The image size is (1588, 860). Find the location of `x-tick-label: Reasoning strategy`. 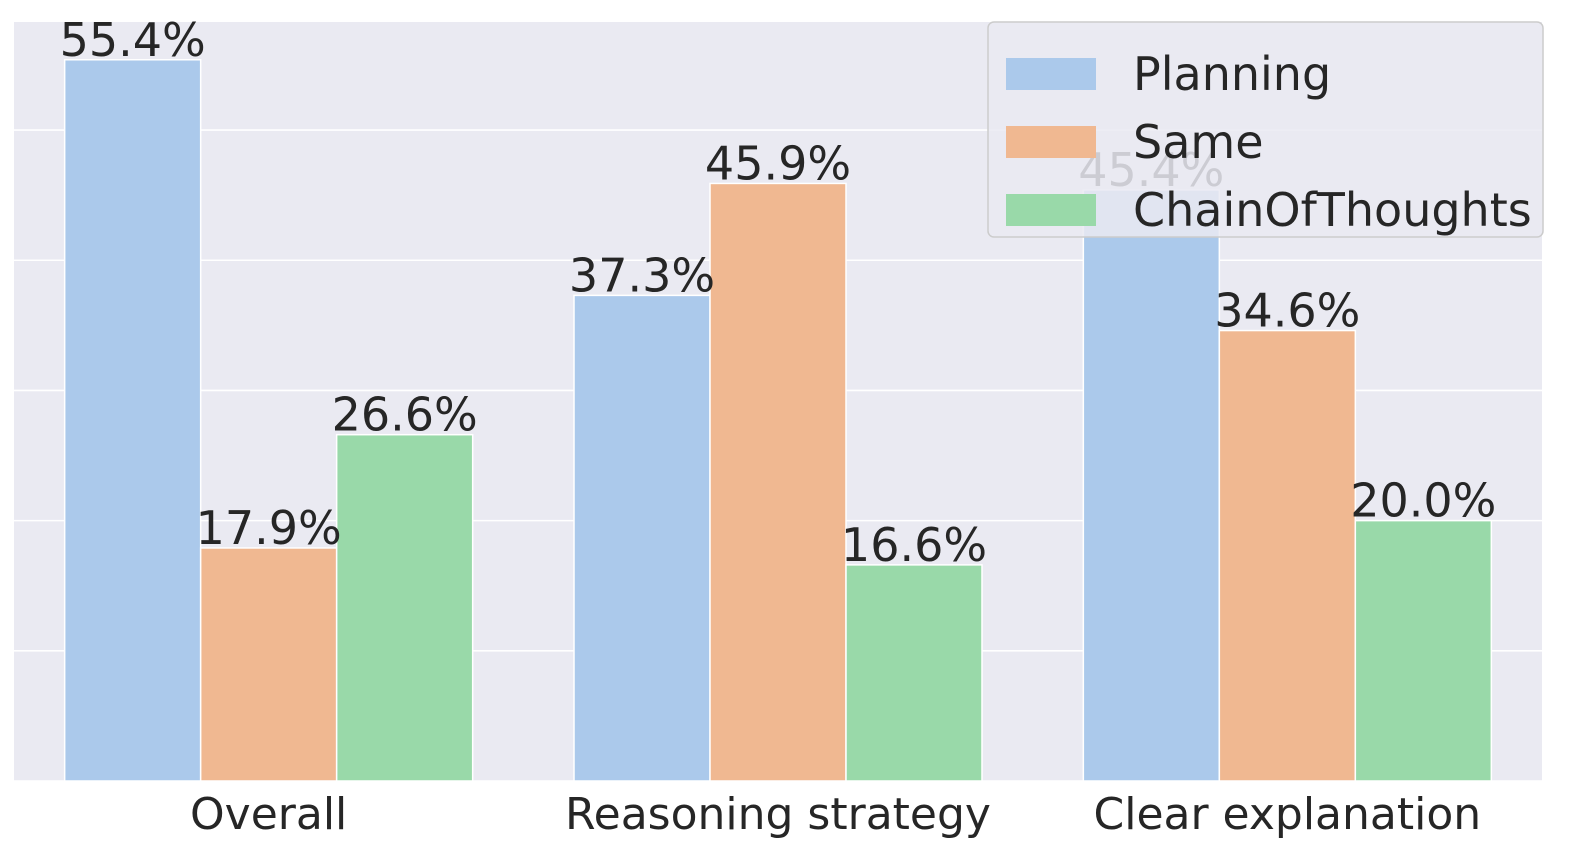

x-tick-label: Reasoning strategy is located at coordinates (778, 814).